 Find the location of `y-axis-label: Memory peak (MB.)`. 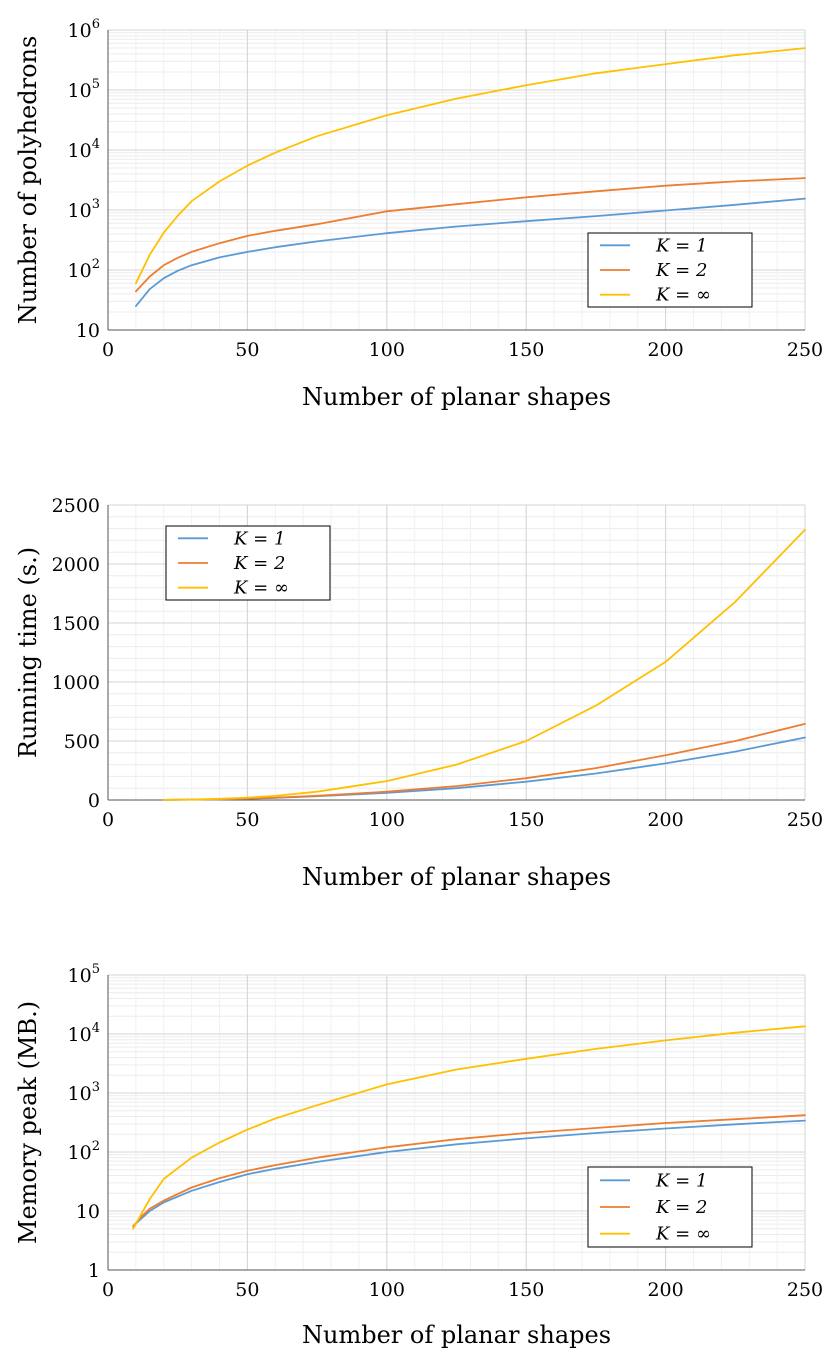

y-axis-label: Memory peak (MB.) is located at coordinates (28, 1122).